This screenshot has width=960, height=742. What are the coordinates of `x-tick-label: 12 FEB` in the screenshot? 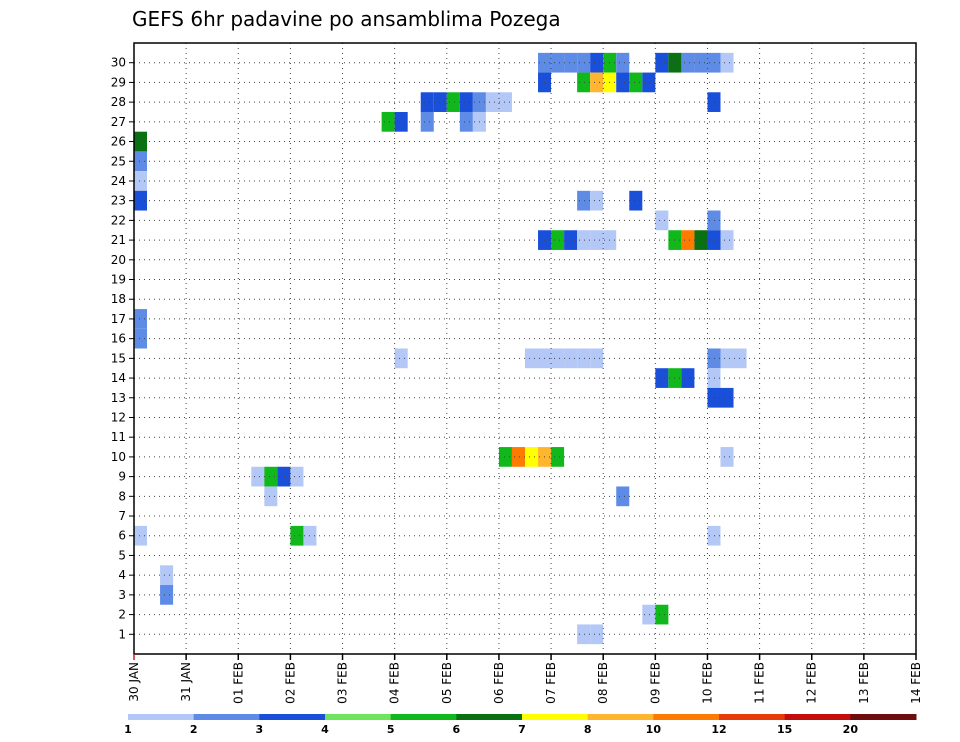 It's located at (812, 683).